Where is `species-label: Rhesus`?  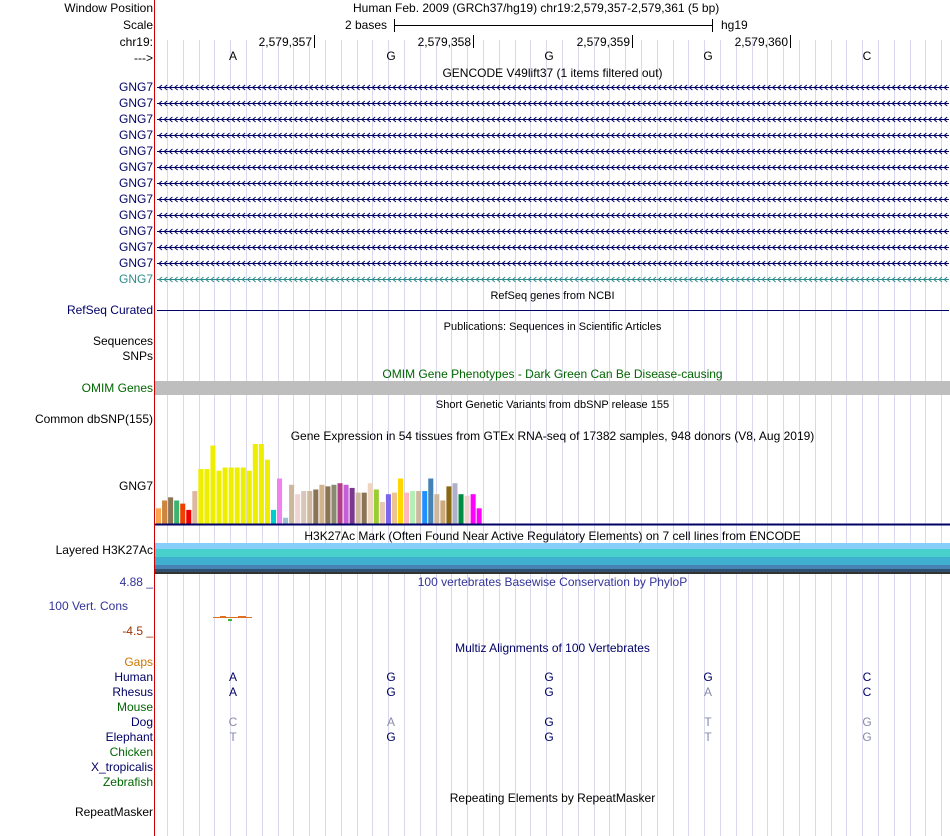
species-label: Rhesus is located at coordinates (132, 692).